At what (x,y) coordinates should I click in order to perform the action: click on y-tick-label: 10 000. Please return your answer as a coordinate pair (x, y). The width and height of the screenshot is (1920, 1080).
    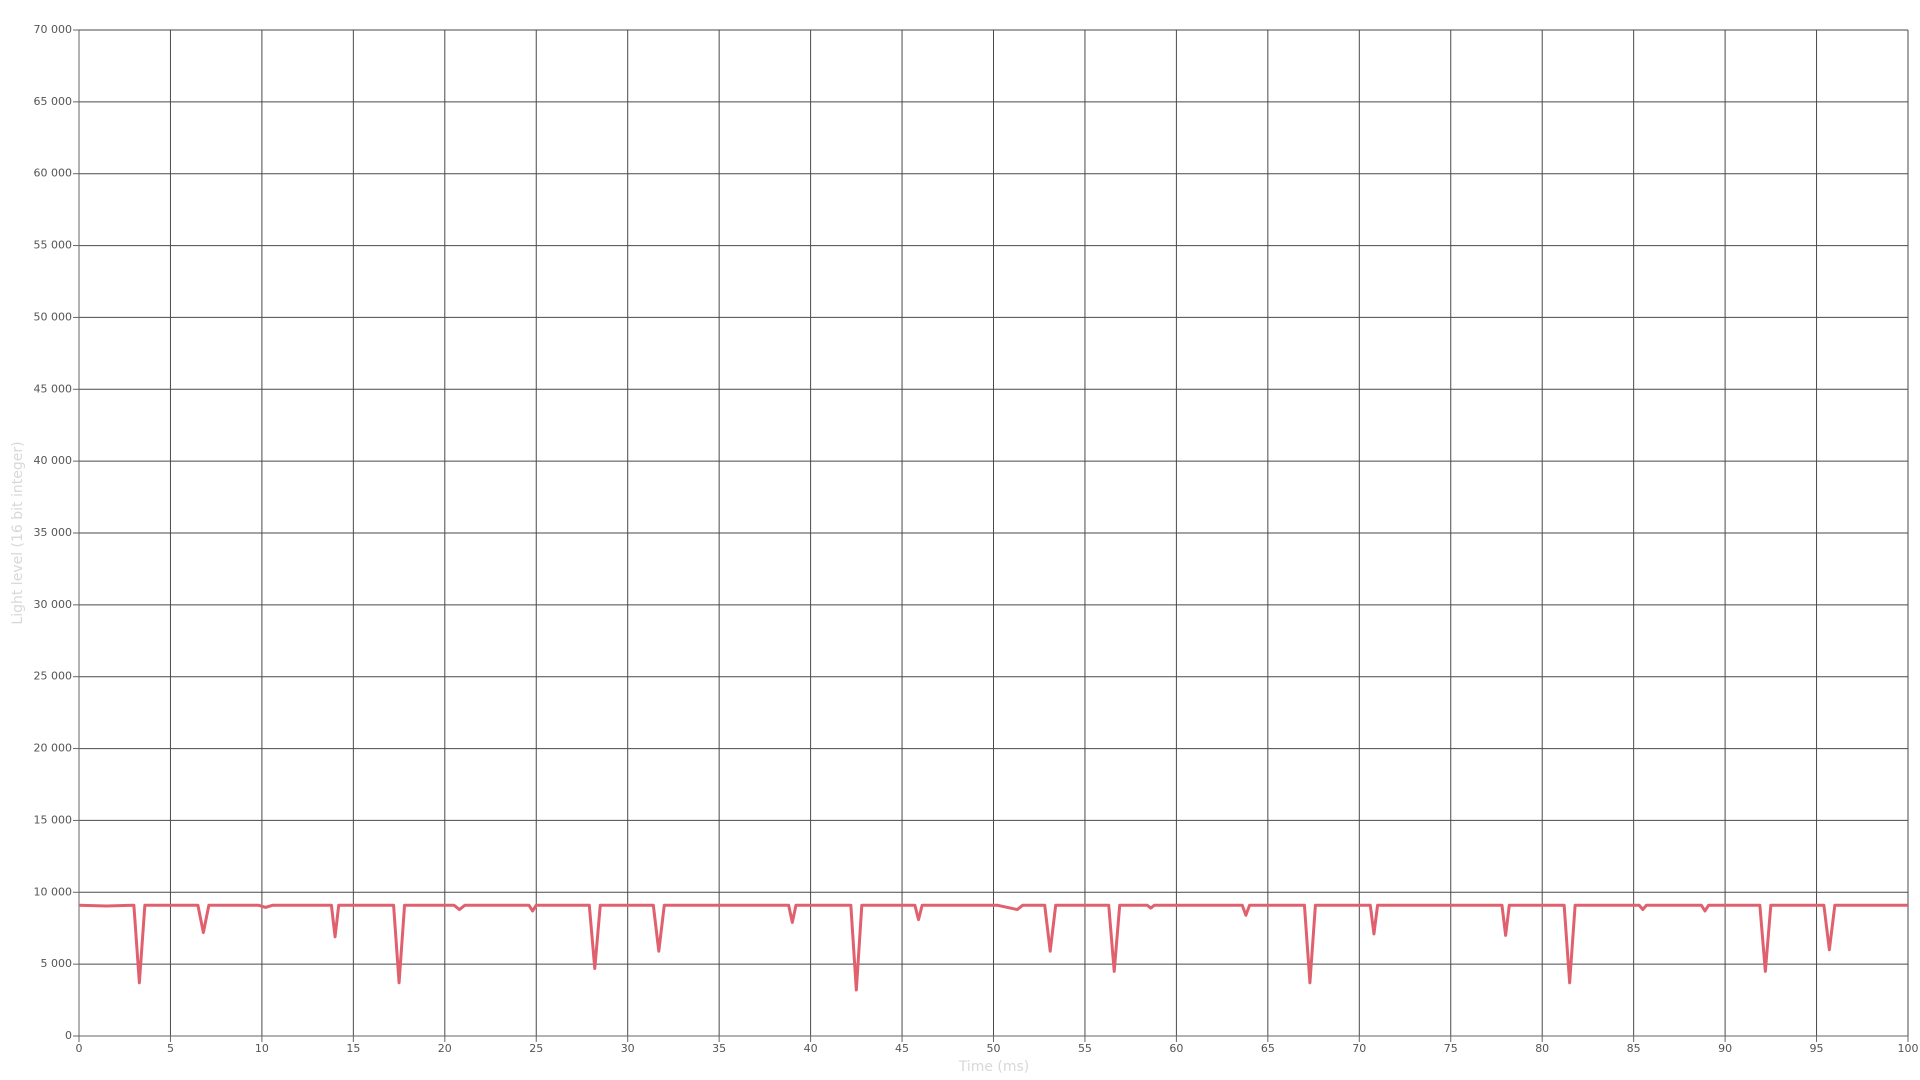
    Looking at the image, I should click on (53, 891).